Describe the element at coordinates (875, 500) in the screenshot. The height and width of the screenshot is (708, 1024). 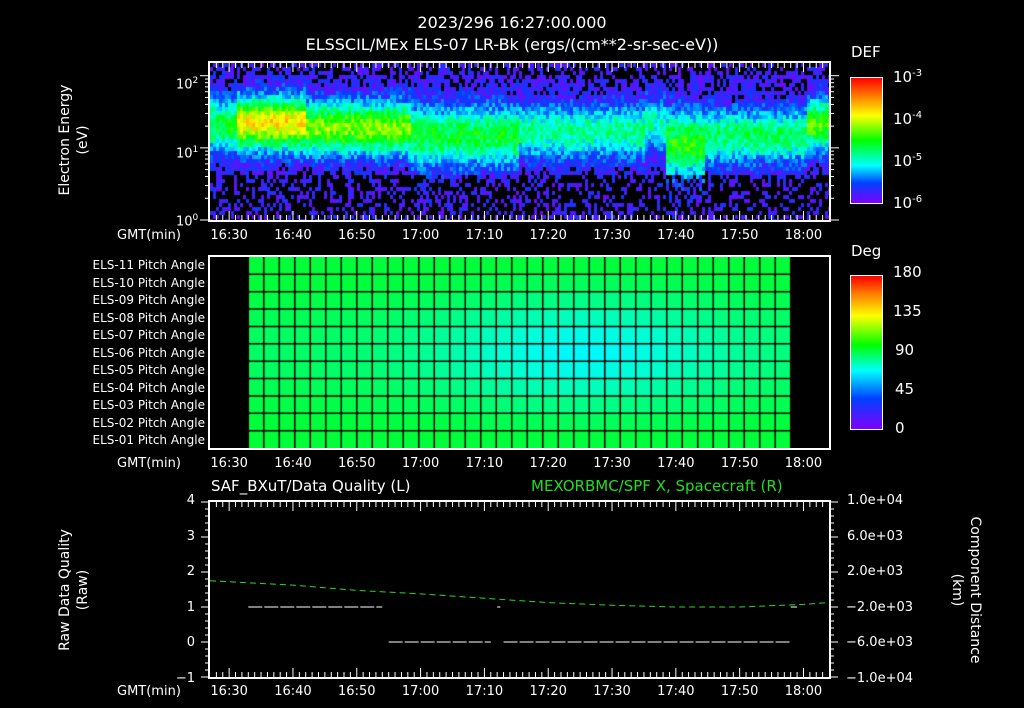
I see `distance-tick-label: 1.0e+04` at that location.